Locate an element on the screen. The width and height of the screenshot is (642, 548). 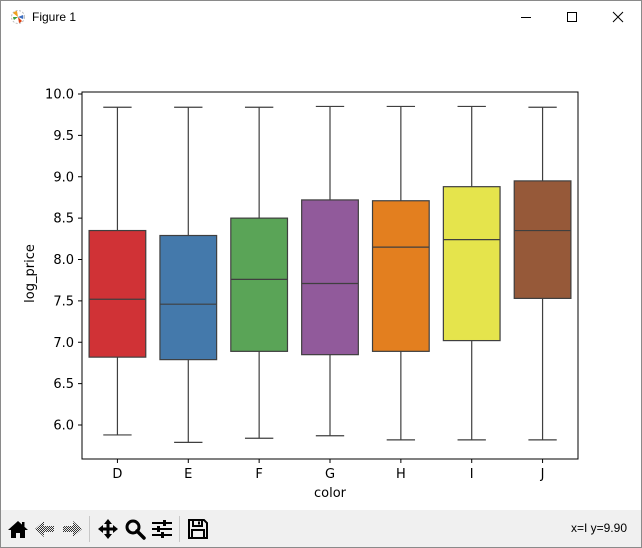
zoom-button is located at coordinates (134, 529).